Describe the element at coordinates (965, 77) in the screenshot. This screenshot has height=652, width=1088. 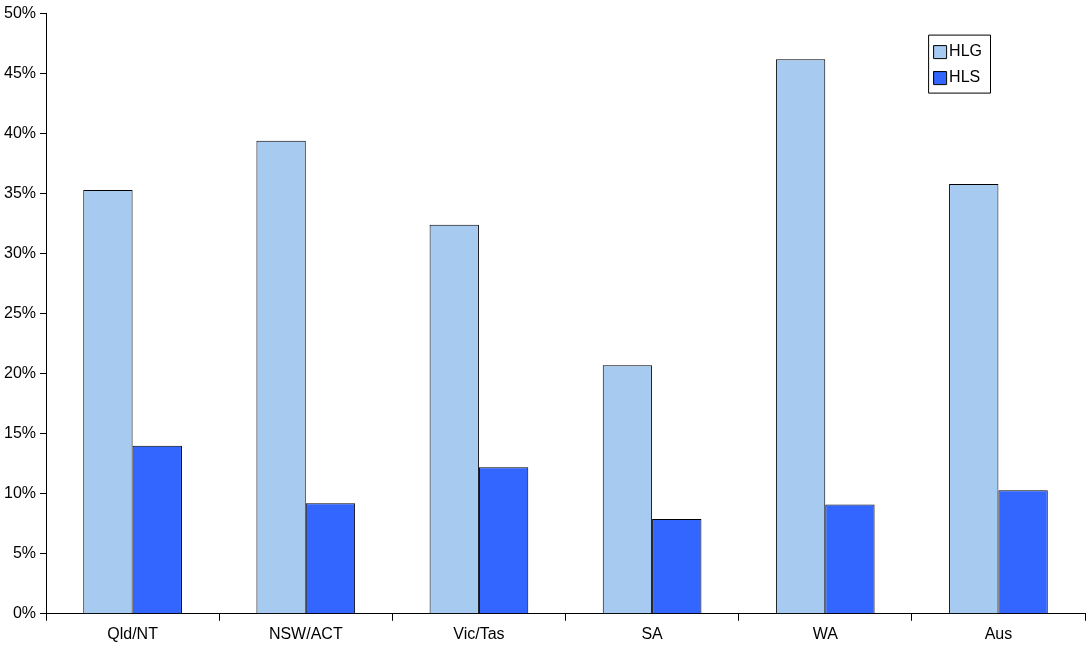
I see `legend-label: HLS` at that location.